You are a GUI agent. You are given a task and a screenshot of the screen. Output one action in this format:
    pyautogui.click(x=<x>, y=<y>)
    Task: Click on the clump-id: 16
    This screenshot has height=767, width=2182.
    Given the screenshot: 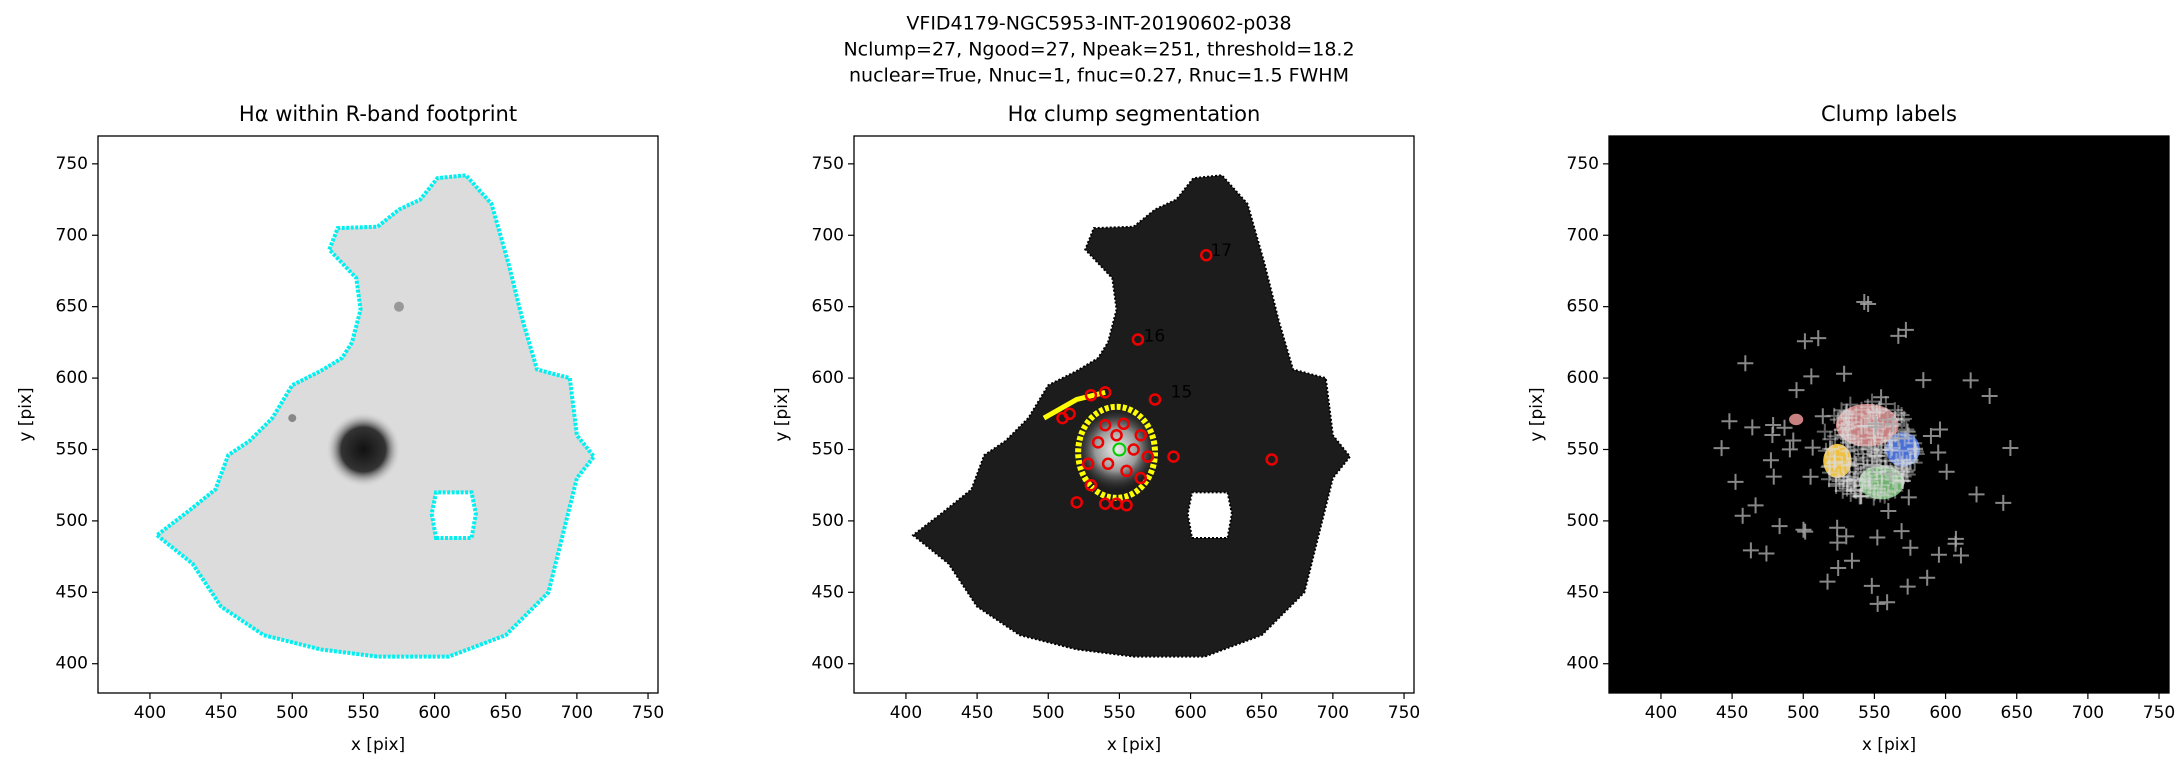 What is the action you would take?
    pyautogui.click(x=1155, y=337)
    